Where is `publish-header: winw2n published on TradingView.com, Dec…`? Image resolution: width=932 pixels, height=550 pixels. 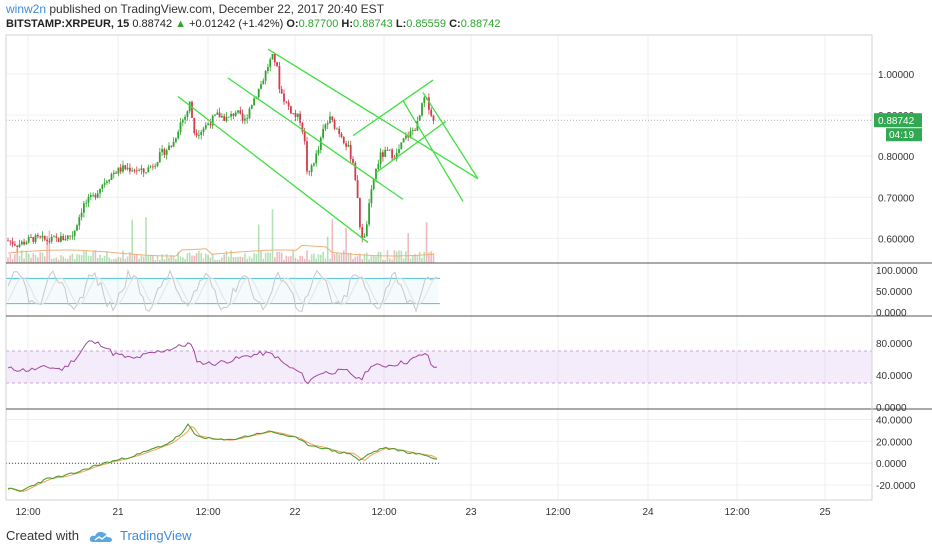 publish-header: winw2n published on TradingView.com, Dec… is located at coordinates (195, 9).